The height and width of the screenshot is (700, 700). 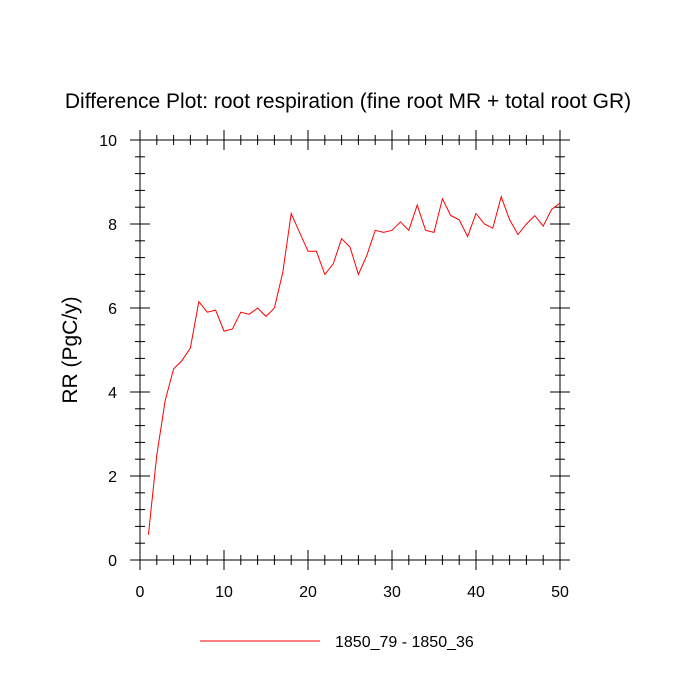 I want to click on x-tick-label: 40, so click(x=476, y=592).